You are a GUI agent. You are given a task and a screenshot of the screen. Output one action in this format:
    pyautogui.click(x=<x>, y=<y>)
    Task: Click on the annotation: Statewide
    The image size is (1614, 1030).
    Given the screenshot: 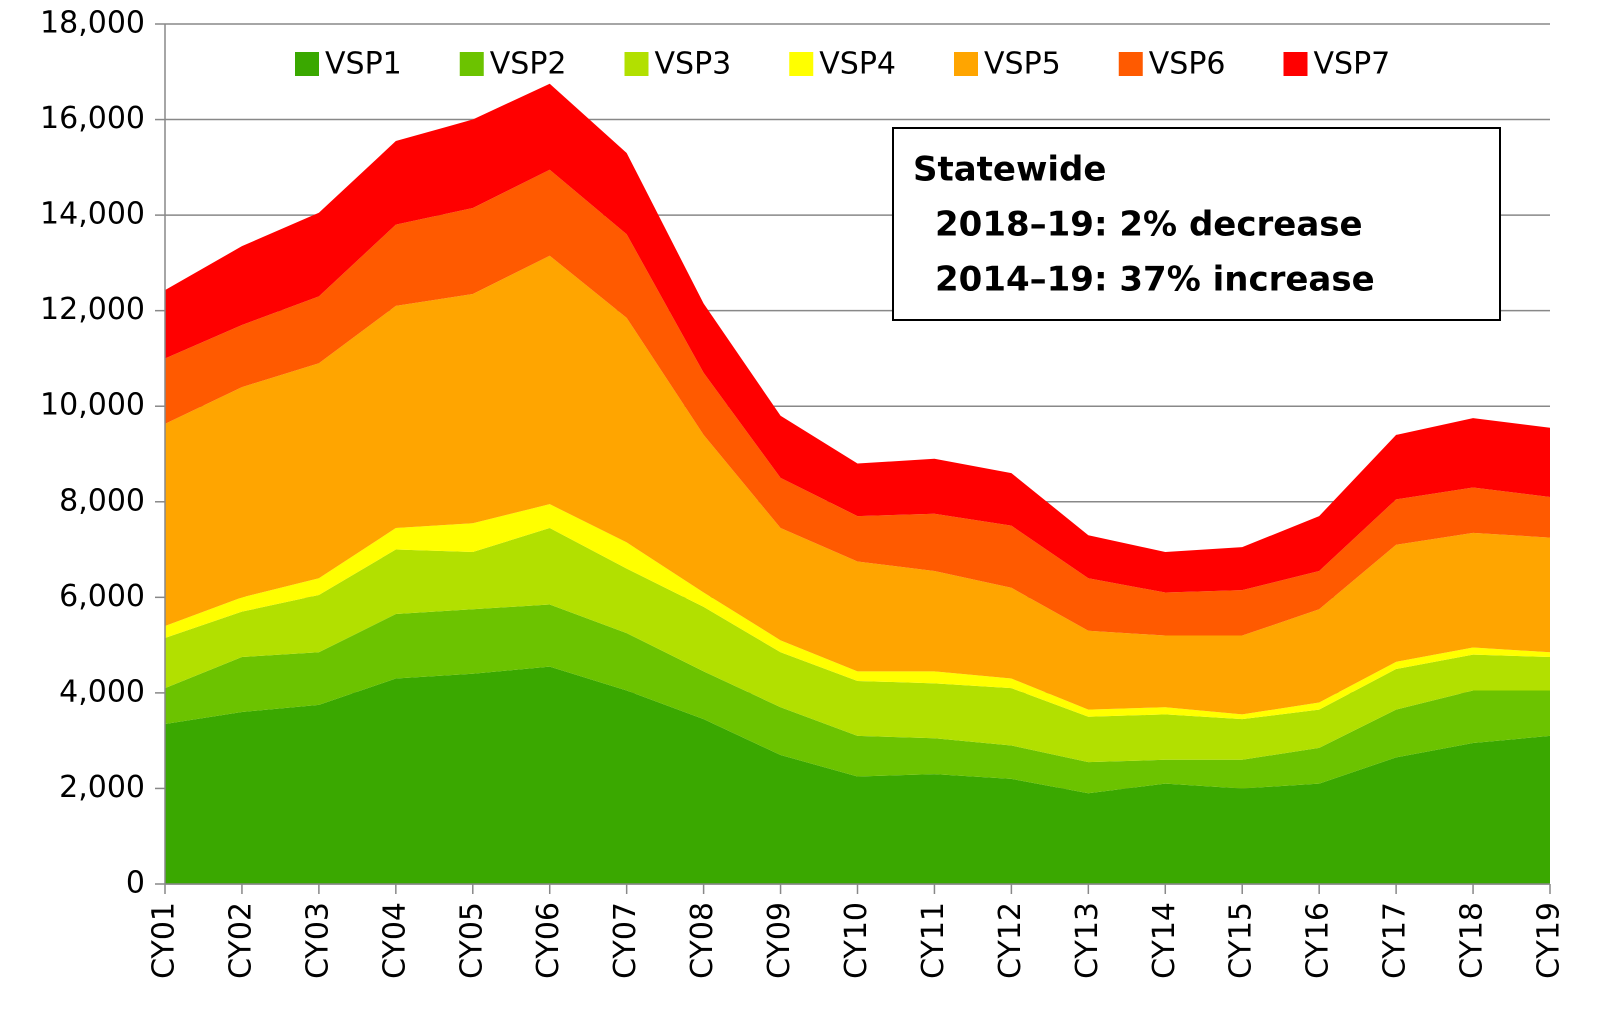 What is the action you would take?
    pyautogui.click(x=1009, y=170)
    